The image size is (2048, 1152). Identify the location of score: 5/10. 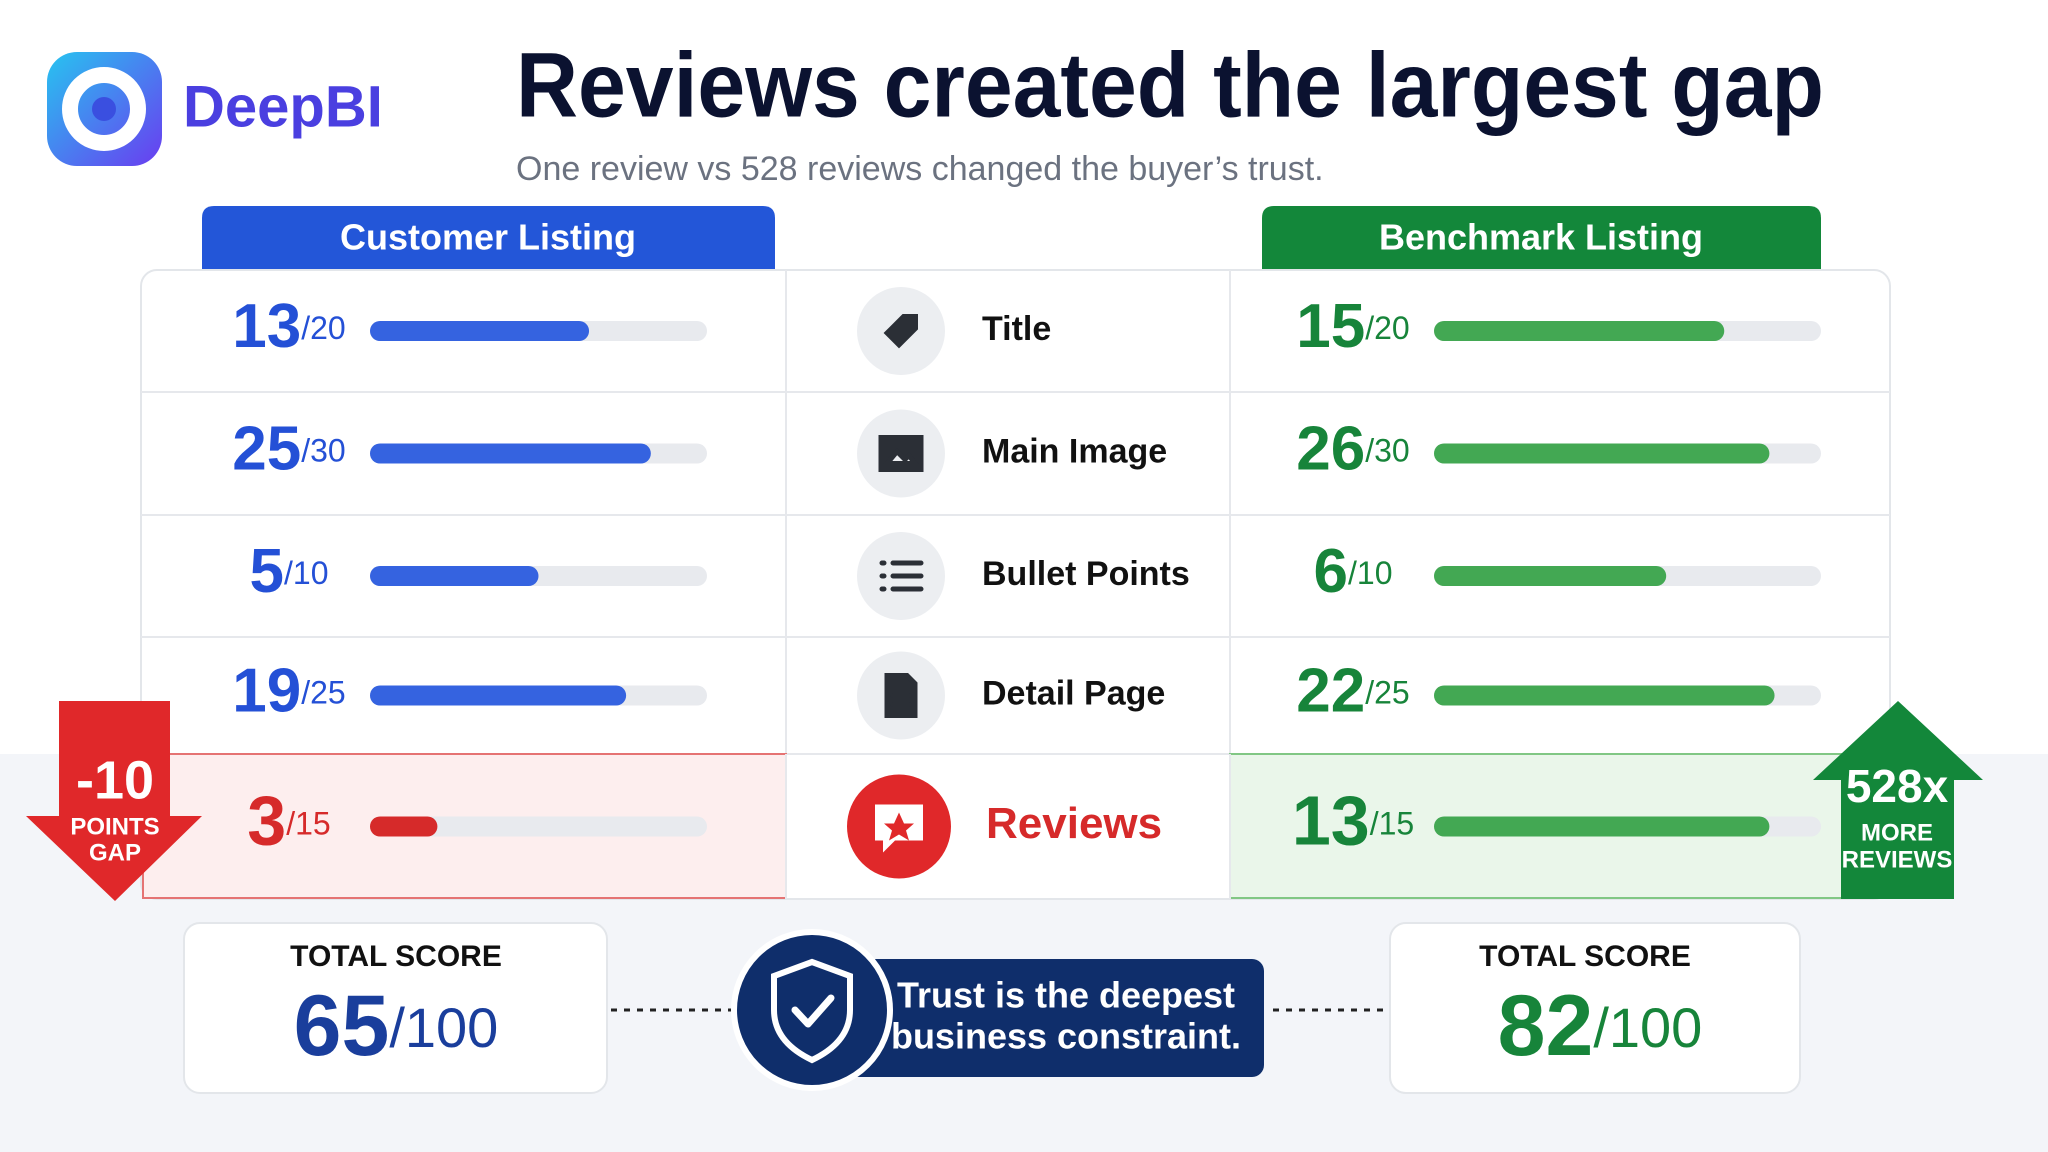
(289, 571).